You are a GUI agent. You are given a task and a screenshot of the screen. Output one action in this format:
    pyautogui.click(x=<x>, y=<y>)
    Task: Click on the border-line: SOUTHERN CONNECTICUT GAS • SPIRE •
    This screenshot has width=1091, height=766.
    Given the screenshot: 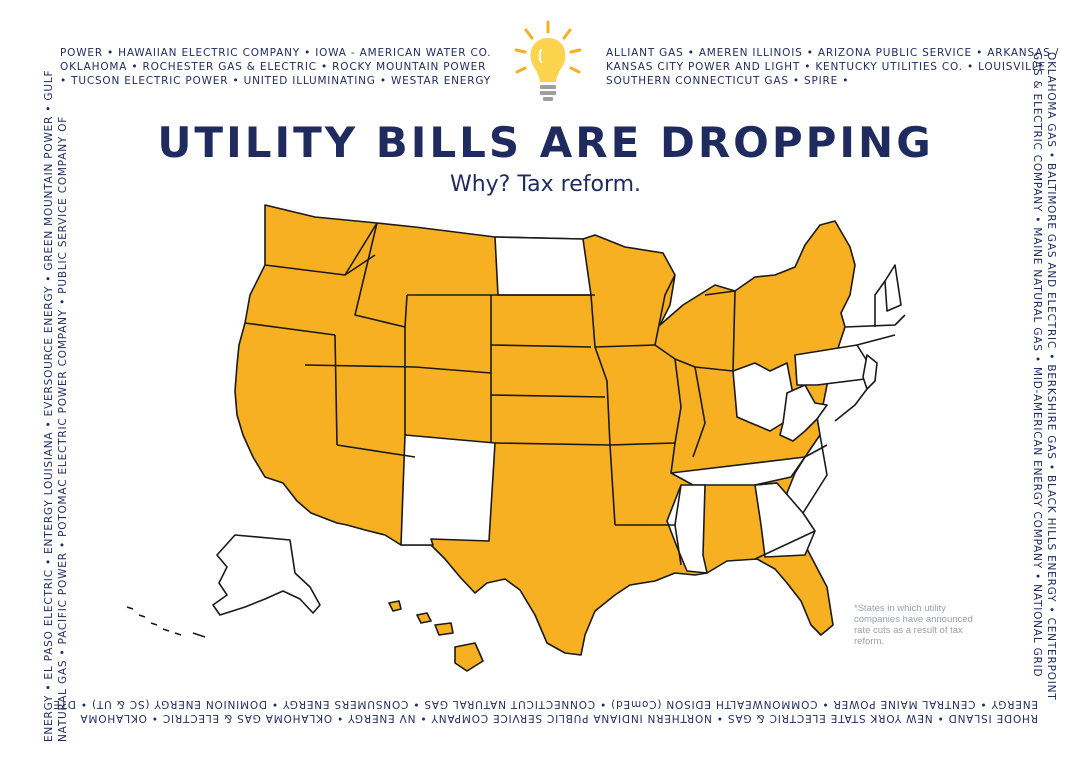 What is the action you would take?
    pyautogui.click(x=728, y=81)
    